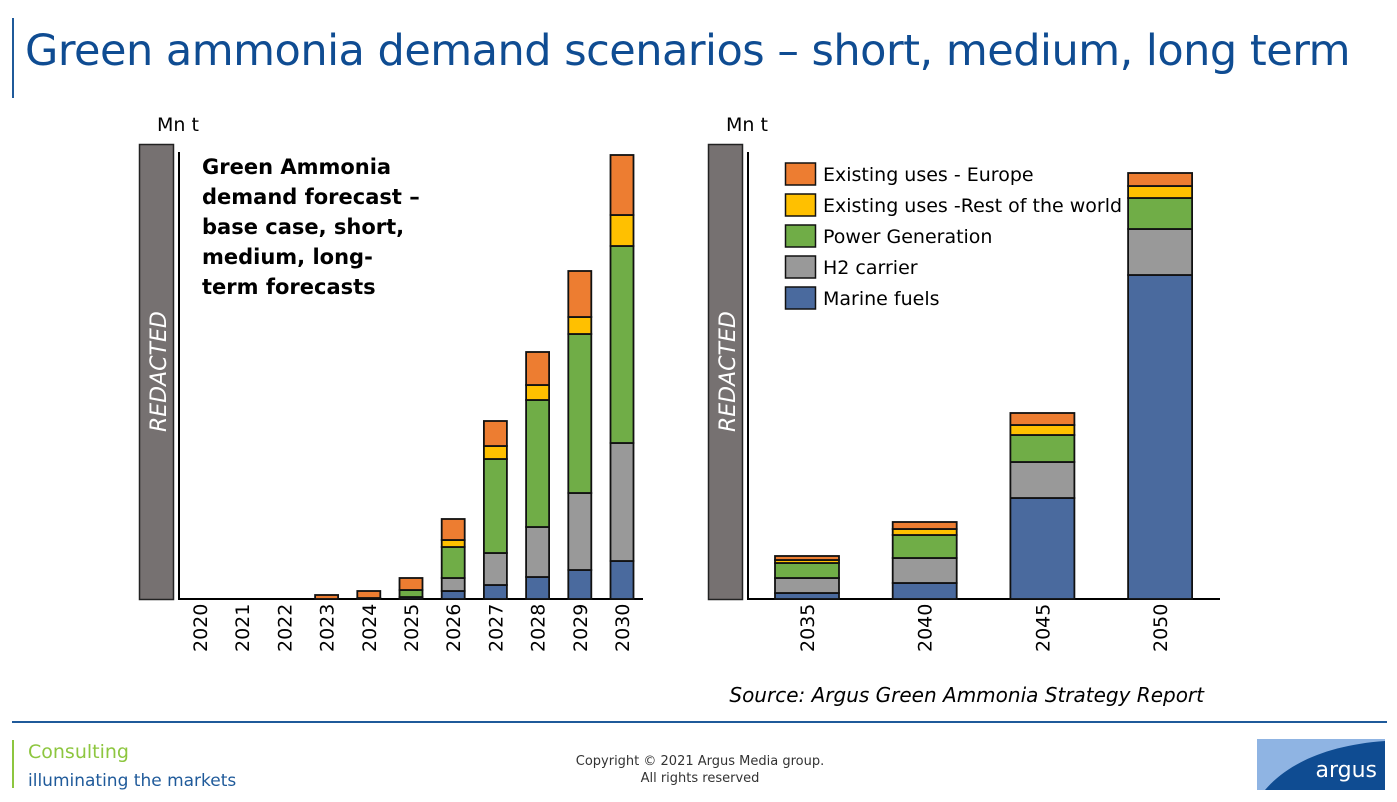 This screenshot has width=1397, height=802. Describe the element at coordinates (285, 628) in the screenshot. I see `x-tick-label: 2022` at that location.